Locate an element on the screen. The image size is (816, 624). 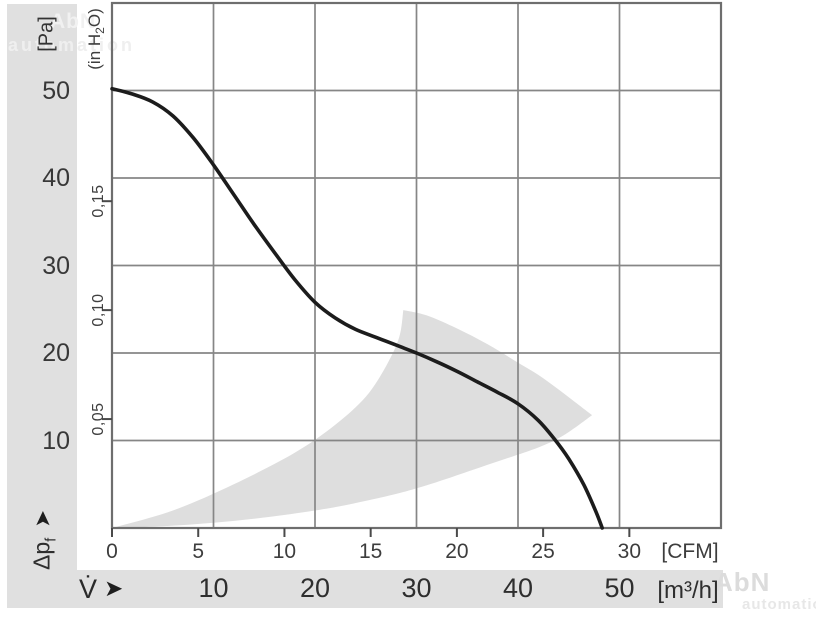
cfm-tick-label: 15 is located at coordinates (370, 551).